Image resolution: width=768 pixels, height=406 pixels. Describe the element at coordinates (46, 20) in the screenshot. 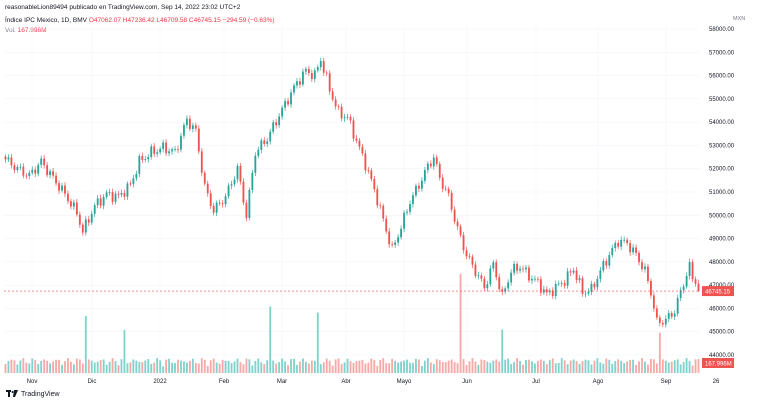

I see `symbol-name: Índice IPC Mexico, 1D, BMV` at that location.